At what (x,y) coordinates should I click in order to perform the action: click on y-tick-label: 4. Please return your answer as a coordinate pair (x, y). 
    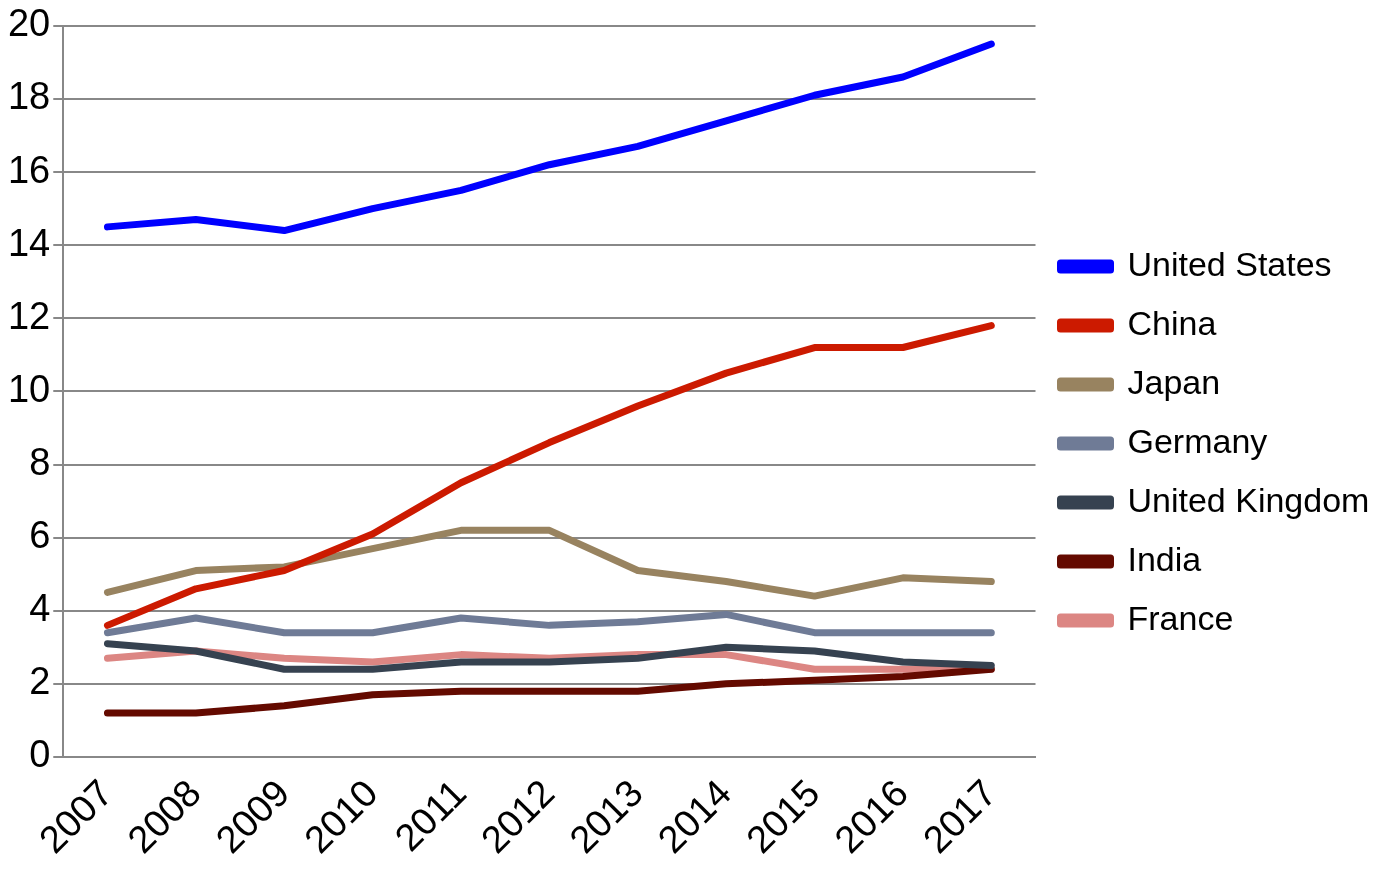
    Looking at the image, I should click on (40, 608).